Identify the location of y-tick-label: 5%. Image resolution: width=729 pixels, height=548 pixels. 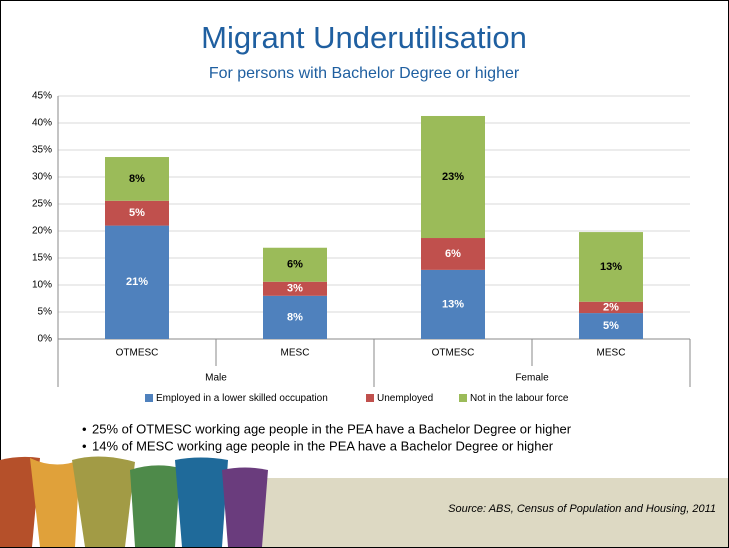
(45, 312).